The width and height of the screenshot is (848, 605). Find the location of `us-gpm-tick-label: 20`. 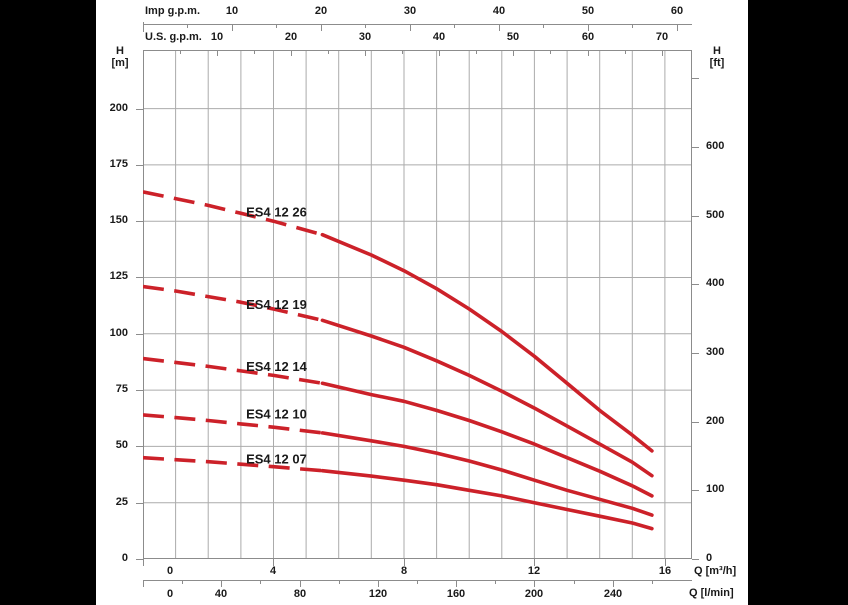

us-gpm-tick-label: 20 is located at coordinates (291, 37).